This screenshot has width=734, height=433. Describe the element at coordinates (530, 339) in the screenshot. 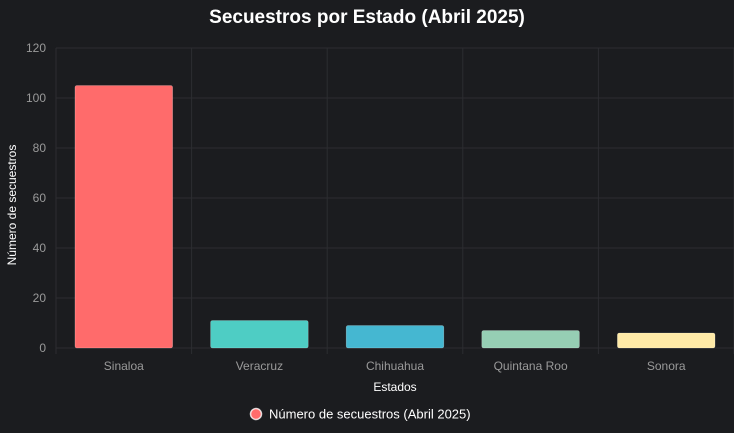

I see `bar-quintana-roo` at that location.